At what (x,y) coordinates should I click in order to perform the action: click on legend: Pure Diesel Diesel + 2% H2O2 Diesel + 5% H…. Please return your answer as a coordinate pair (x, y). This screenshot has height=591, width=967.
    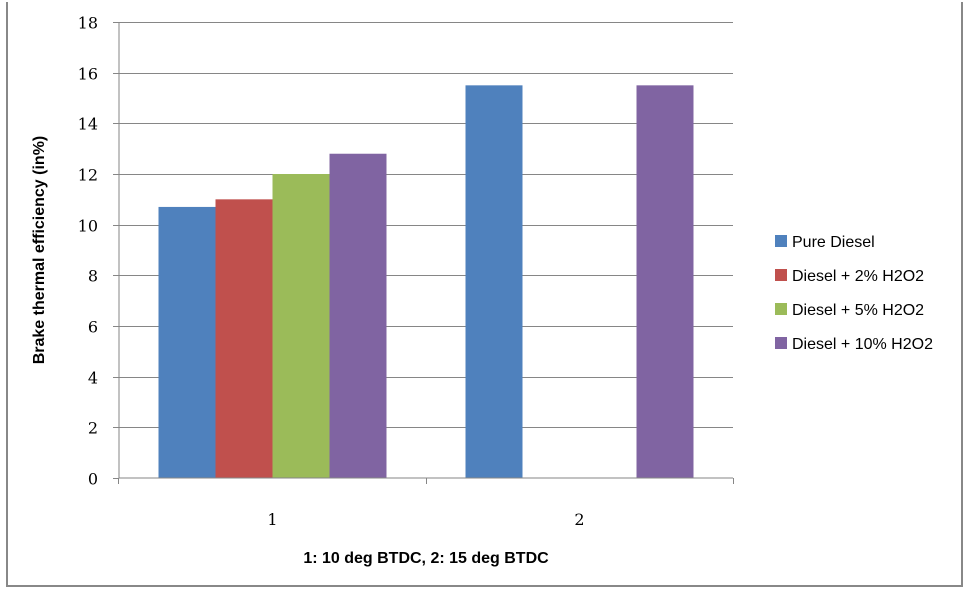
    Looking at the image, I should click on (854, 293).